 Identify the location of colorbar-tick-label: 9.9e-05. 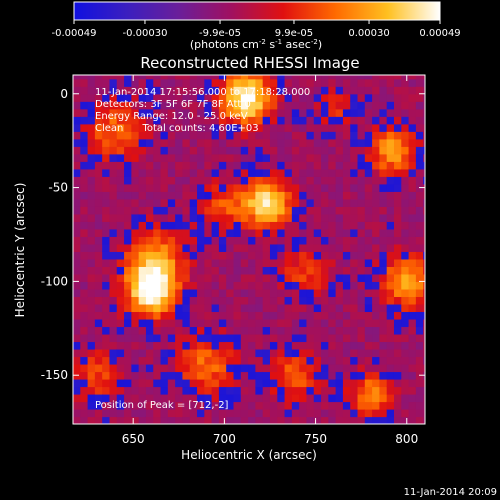
(294, 33).